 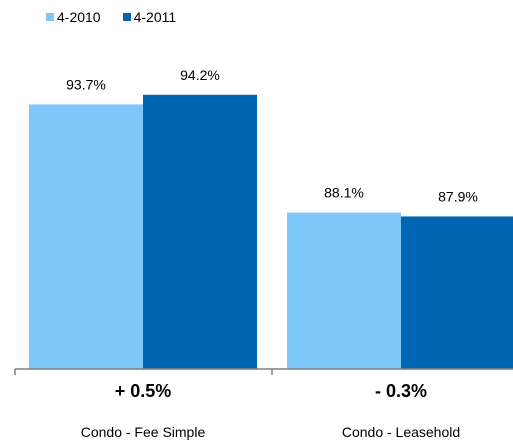 I want to click on data-label-1-1: 93.7%, so click(x=86, y=84).